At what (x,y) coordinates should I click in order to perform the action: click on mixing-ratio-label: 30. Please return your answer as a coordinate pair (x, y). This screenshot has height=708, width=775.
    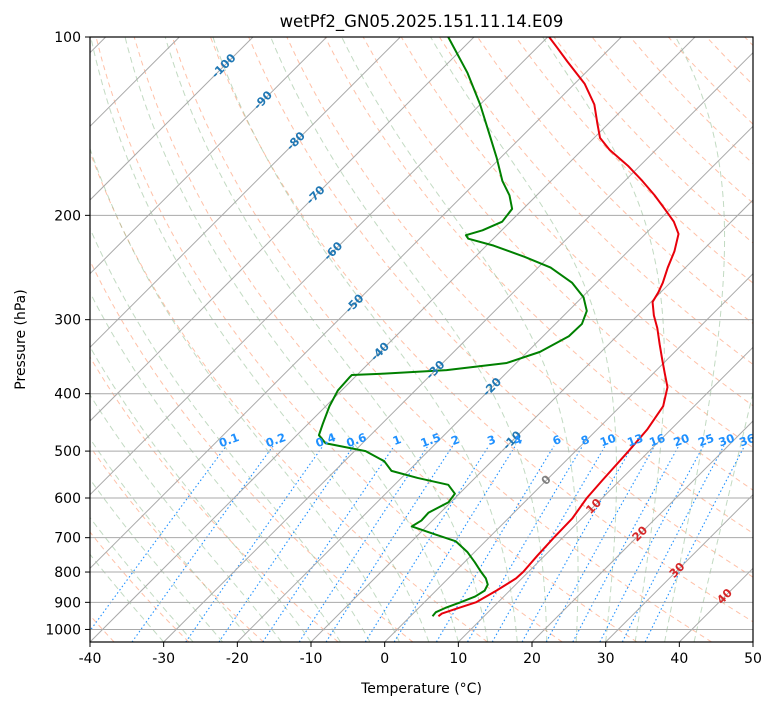
    Looking at the image, I should click on (727, 440).